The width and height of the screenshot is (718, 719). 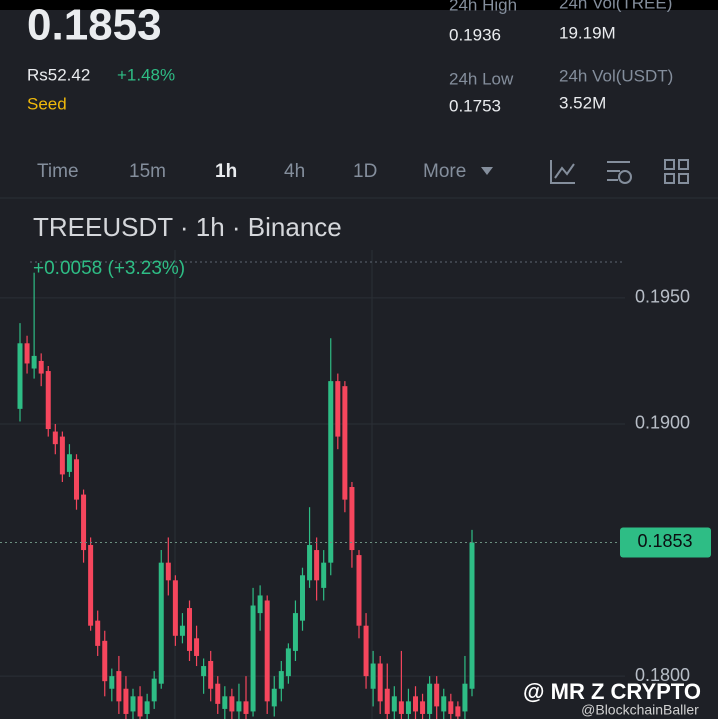 I want to click on tag: Seed, so click(x=47, y=103).